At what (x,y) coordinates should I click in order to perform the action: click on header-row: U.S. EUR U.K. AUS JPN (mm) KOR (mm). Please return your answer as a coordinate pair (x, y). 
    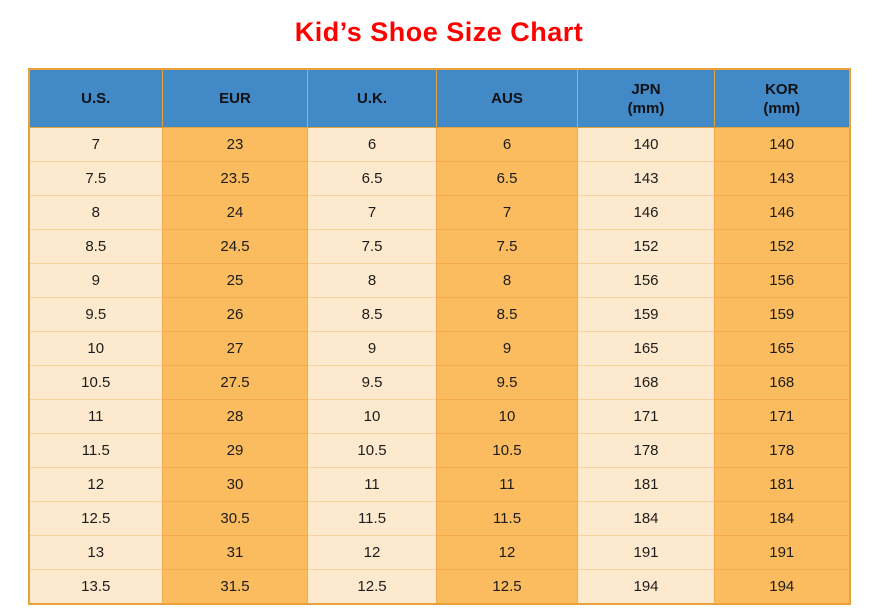
    Looking at the image, I should click on (439, 98).